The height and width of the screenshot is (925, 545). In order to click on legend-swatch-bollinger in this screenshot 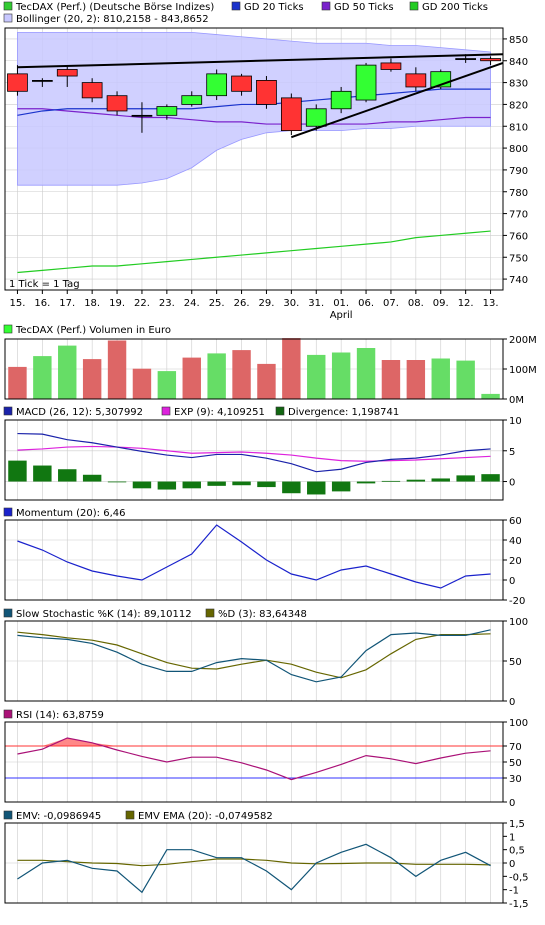, I will do `click(8, 18)`.